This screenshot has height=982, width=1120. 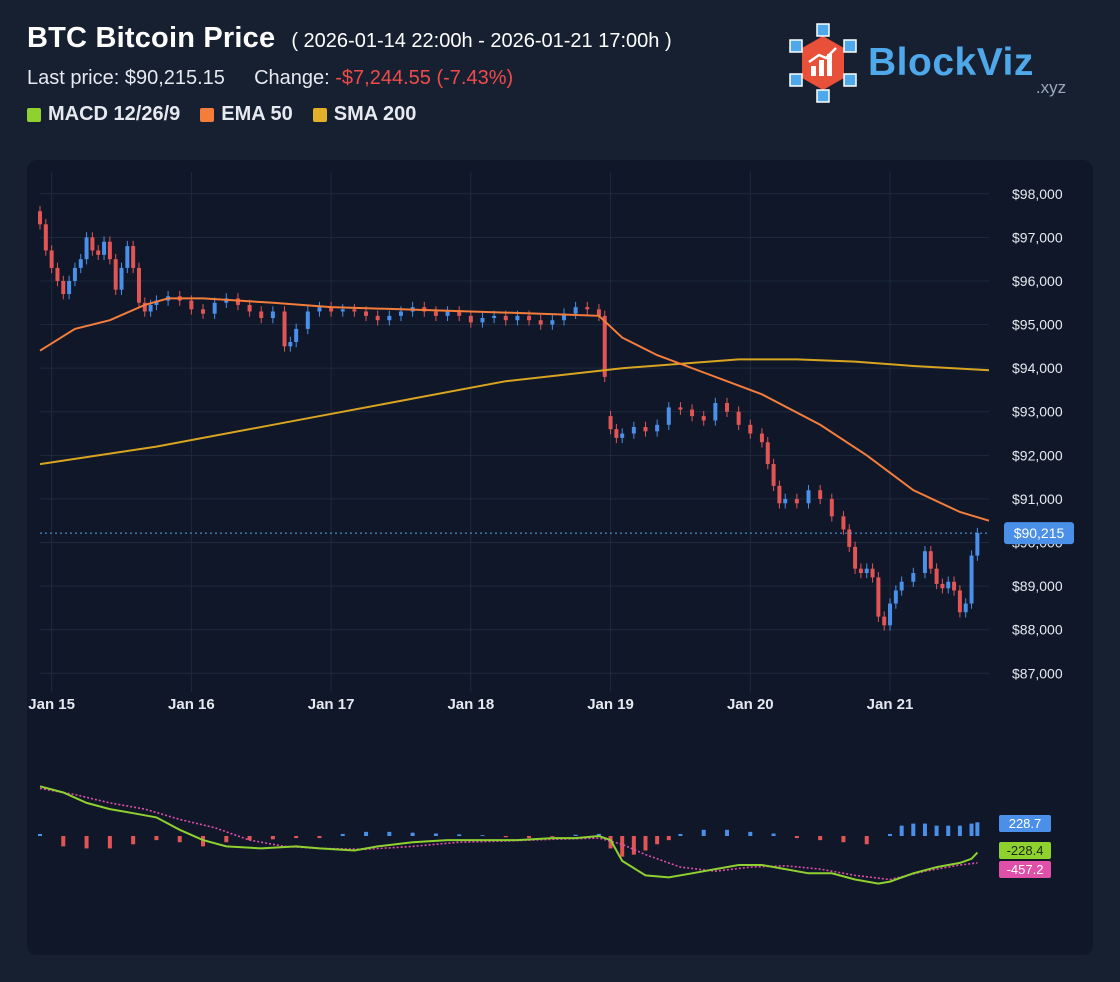 What do you see at coordinates (1037, 499) in the screenshot?
I see `price-tick-label: $91,000` at bounding box center [1037, 499].